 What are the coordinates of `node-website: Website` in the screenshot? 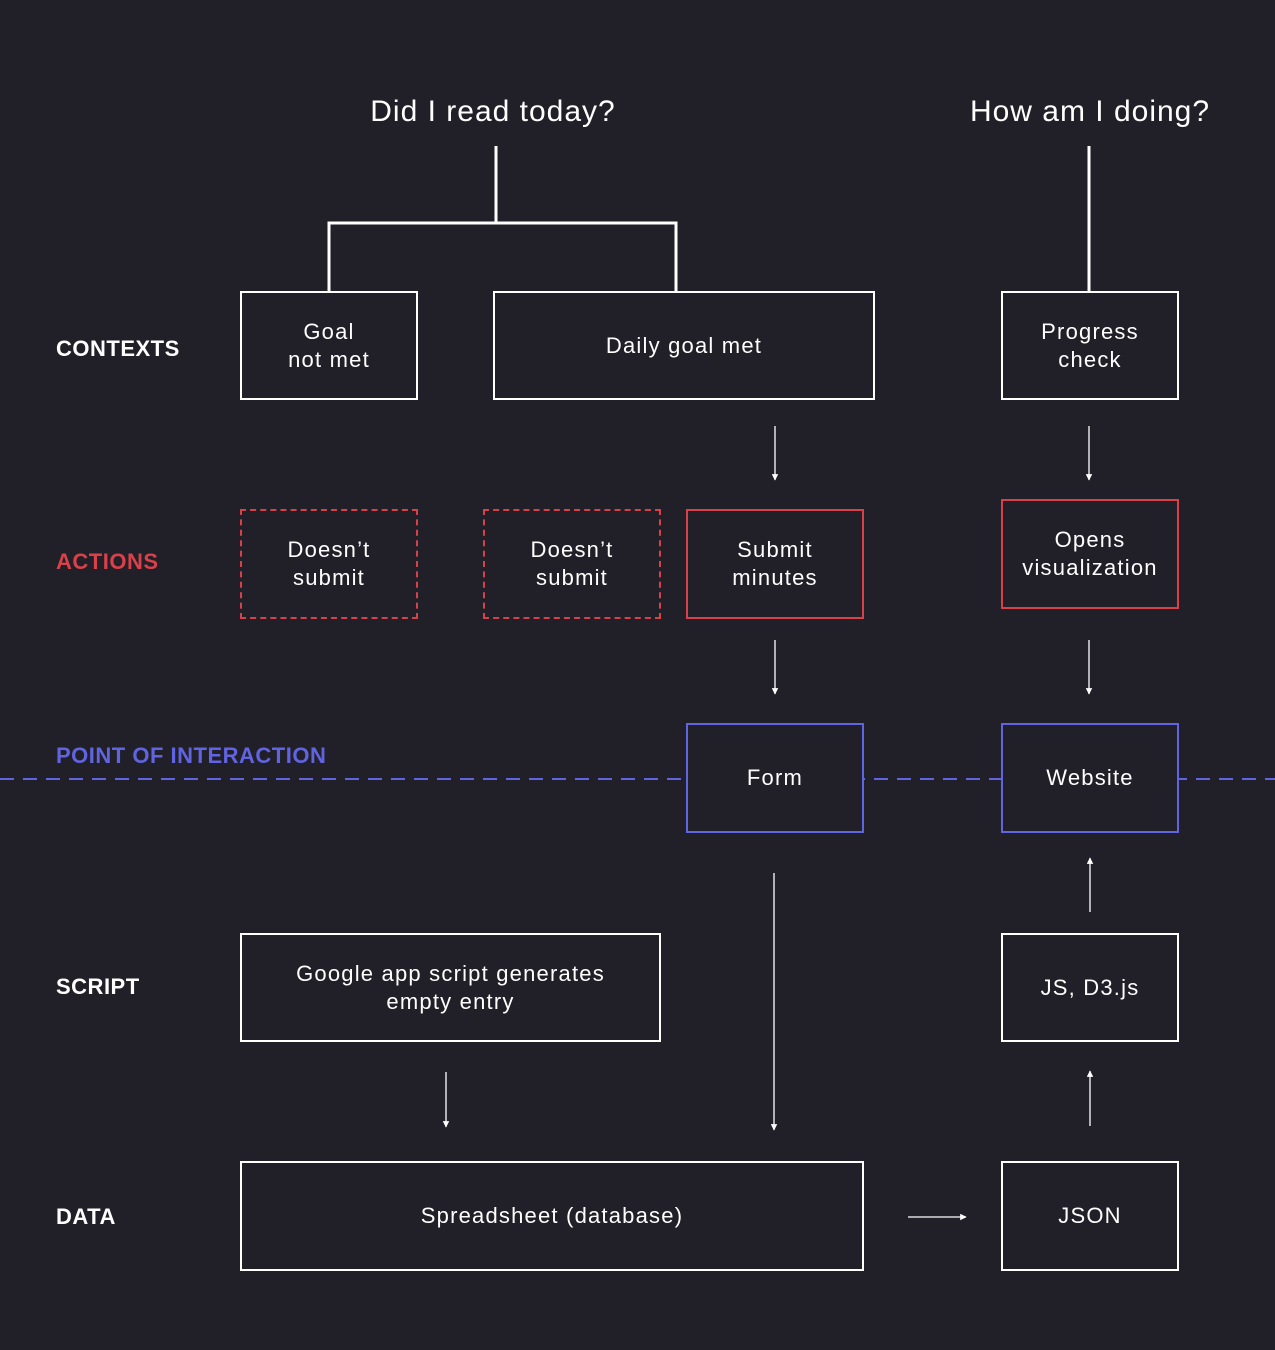 It's located at (1090, 778).